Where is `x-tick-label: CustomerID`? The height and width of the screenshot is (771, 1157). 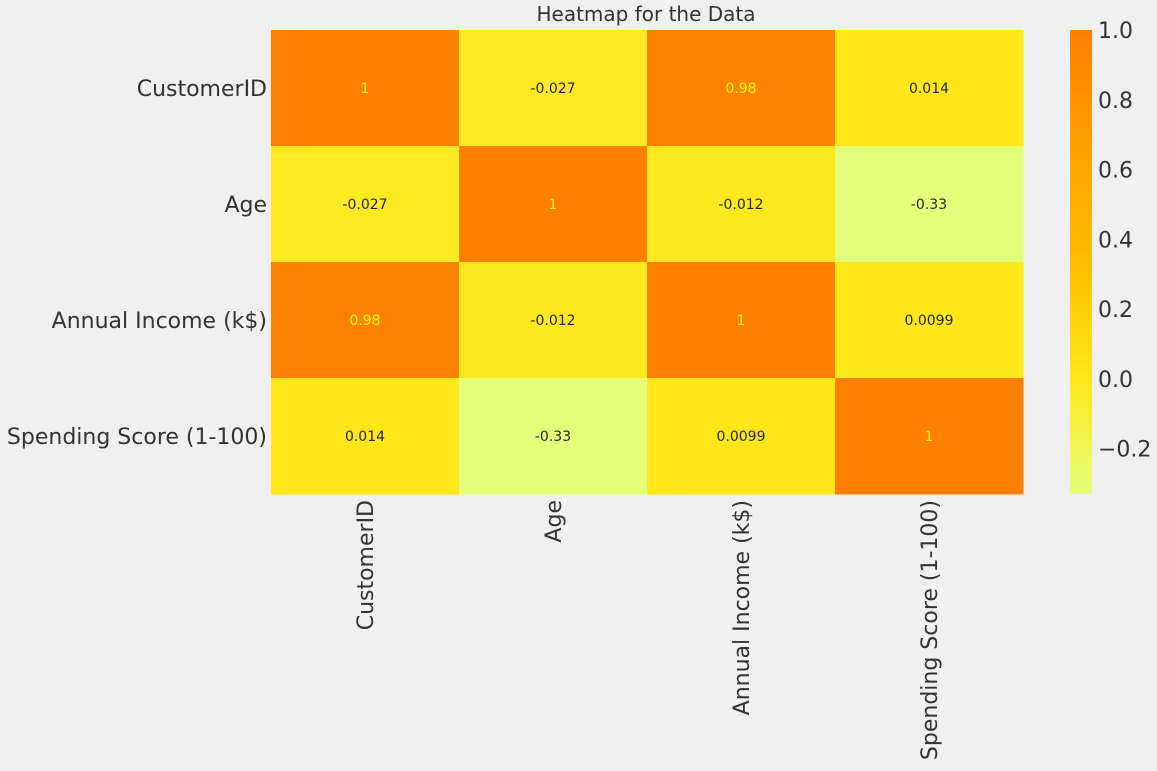 x-tick-label: CustomerID is located at coordinates (366, 565).